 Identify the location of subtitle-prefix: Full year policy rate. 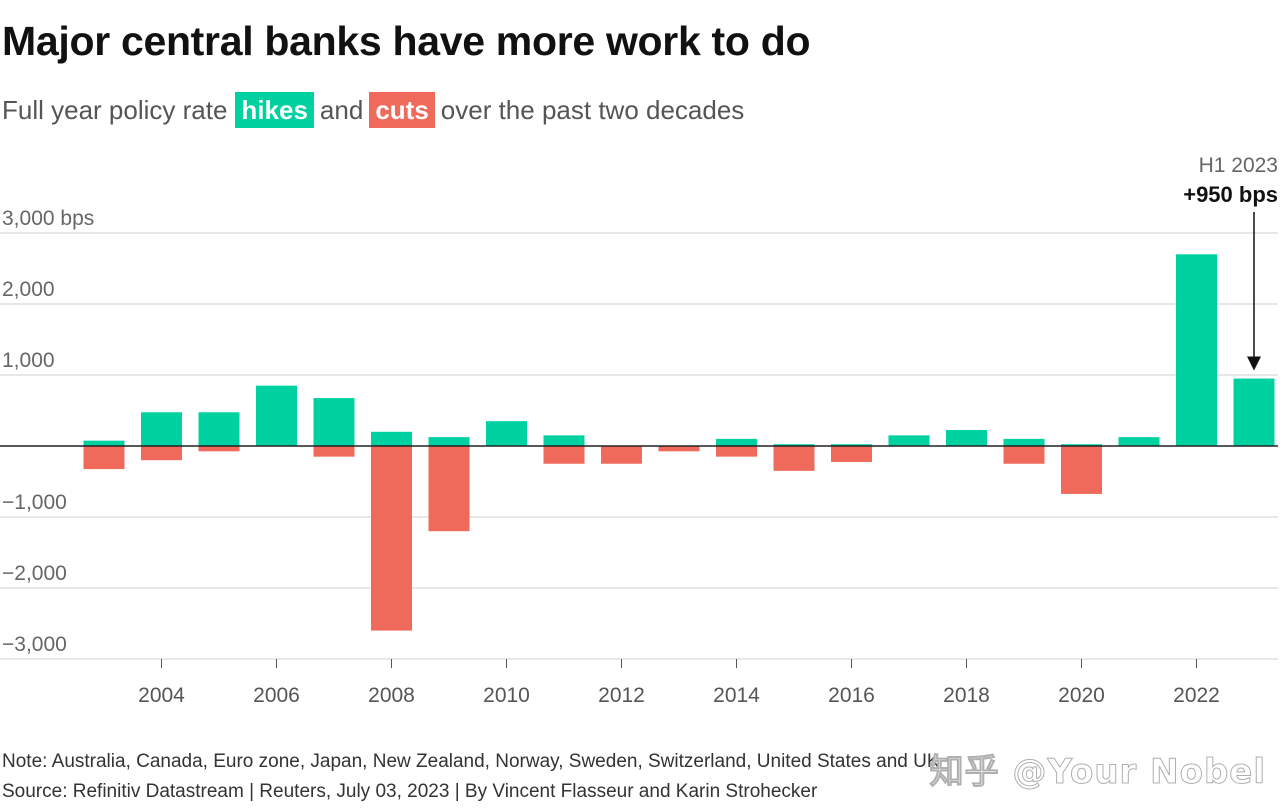
(115, 109).